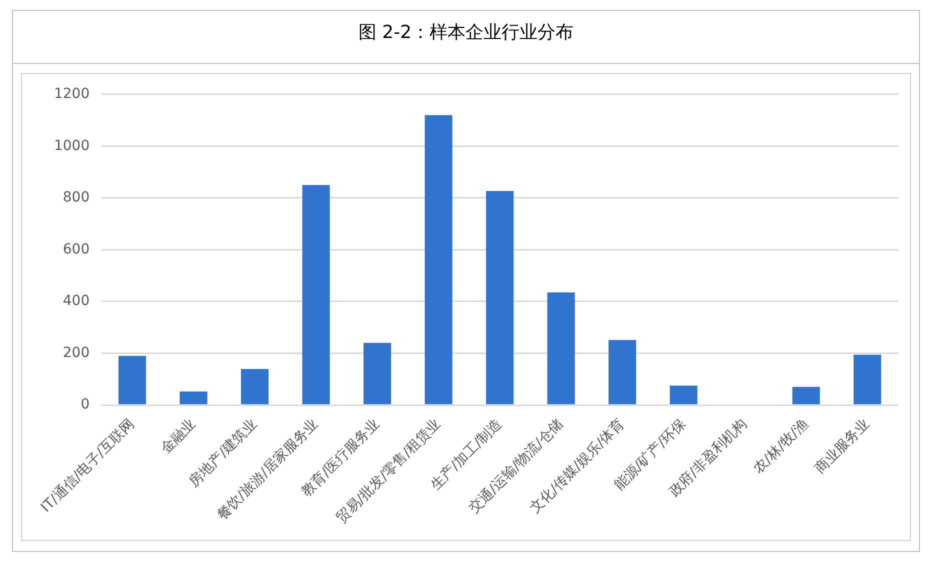  Describe the element at coordinates (781, 446) in the screenshot. I see `x-tick-label: 农/林/牧/渔` at that location.